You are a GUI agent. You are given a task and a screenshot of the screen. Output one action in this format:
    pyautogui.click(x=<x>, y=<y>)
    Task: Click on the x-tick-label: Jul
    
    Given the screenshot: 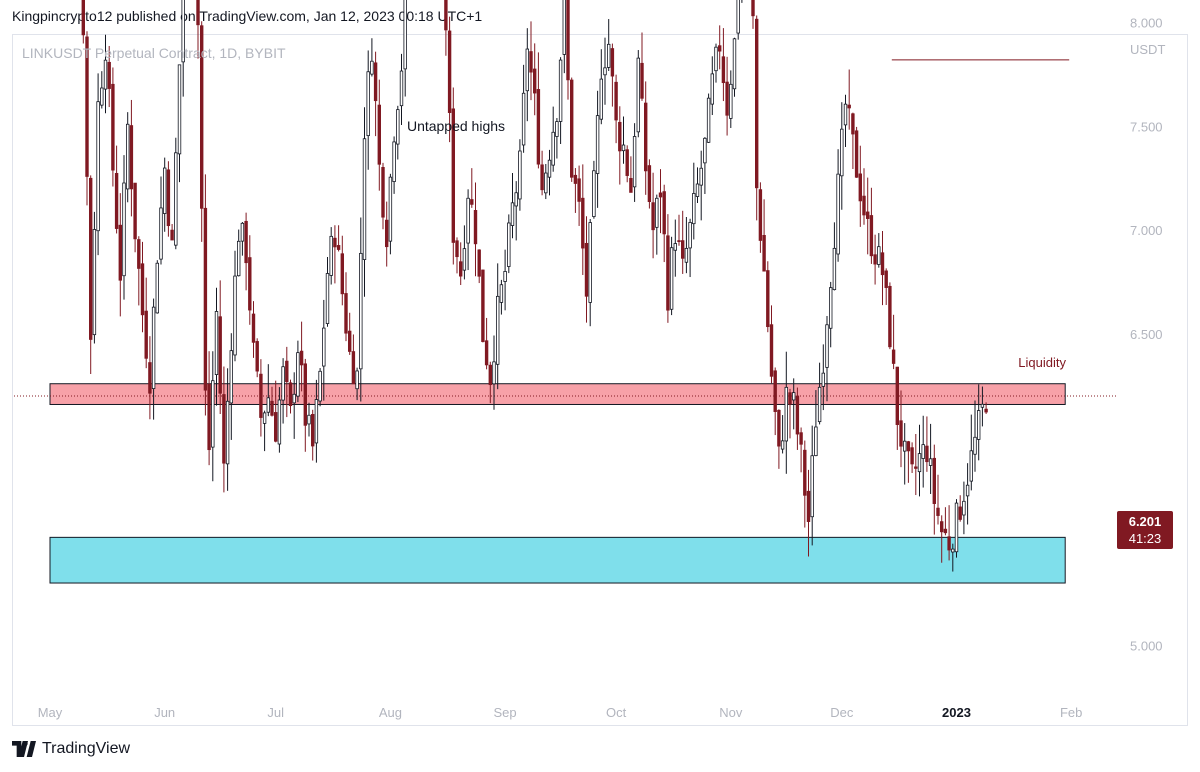 What is the action you would take?
    pyautogui.click(x=275, y=712)
    